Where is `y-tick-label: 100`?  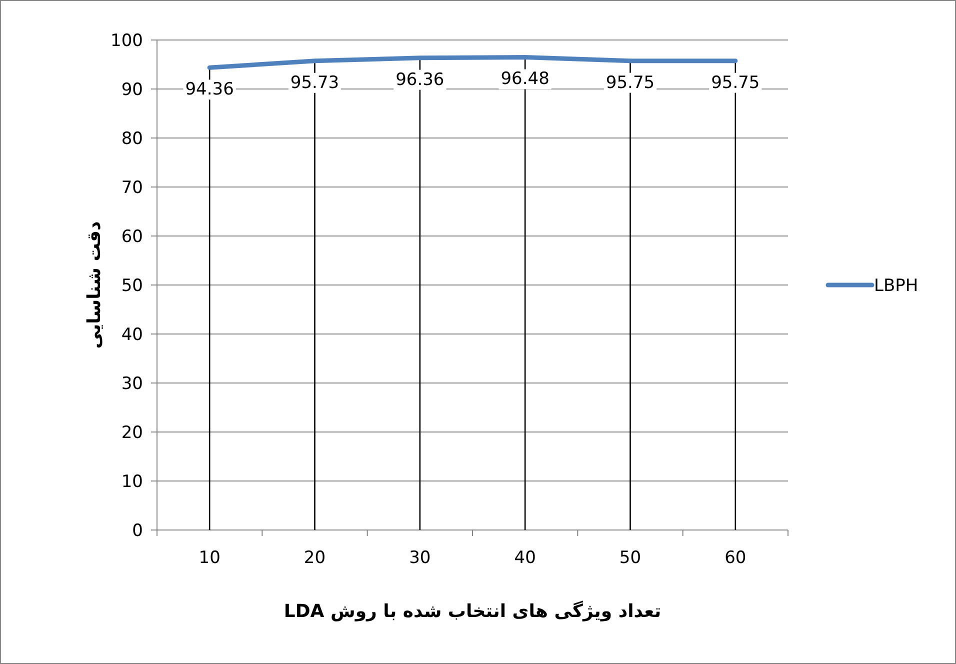 y-tick-label: 100 is located at coordinates (126, 41).